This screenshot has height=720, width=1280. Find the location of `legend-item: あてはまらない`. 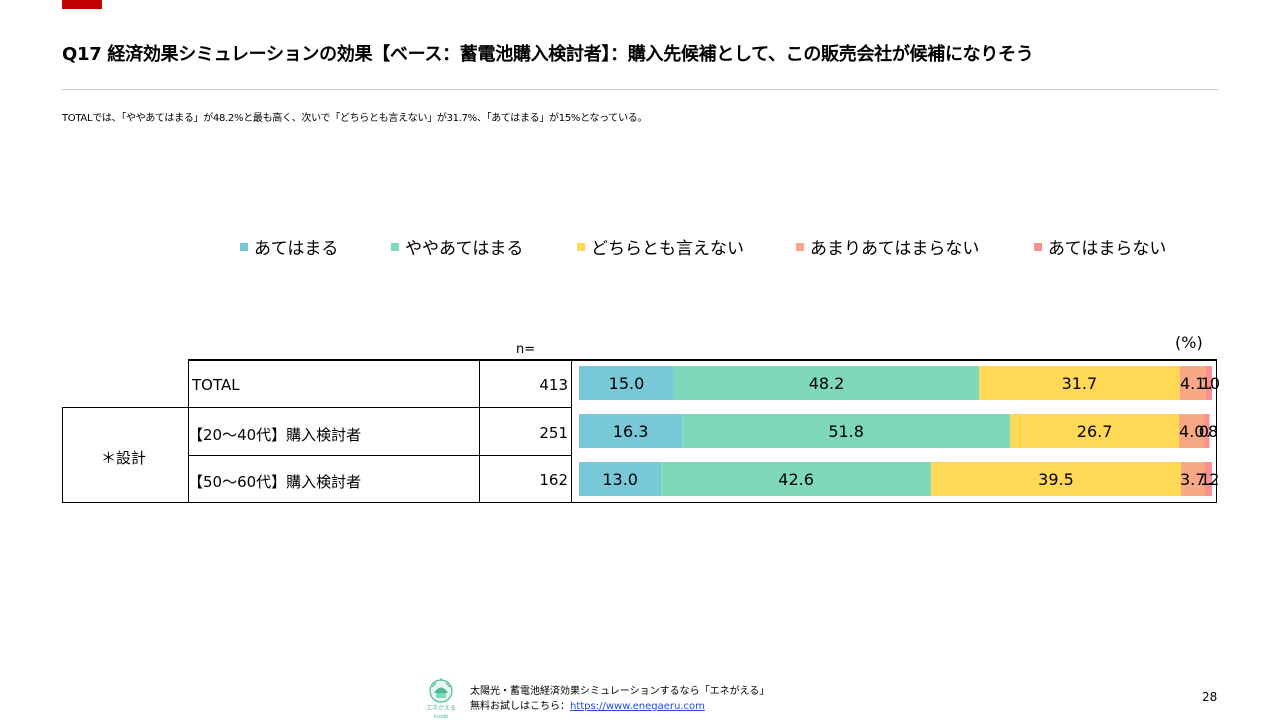

legend-item: あてはまらない is located at coordinates (1100, 246).